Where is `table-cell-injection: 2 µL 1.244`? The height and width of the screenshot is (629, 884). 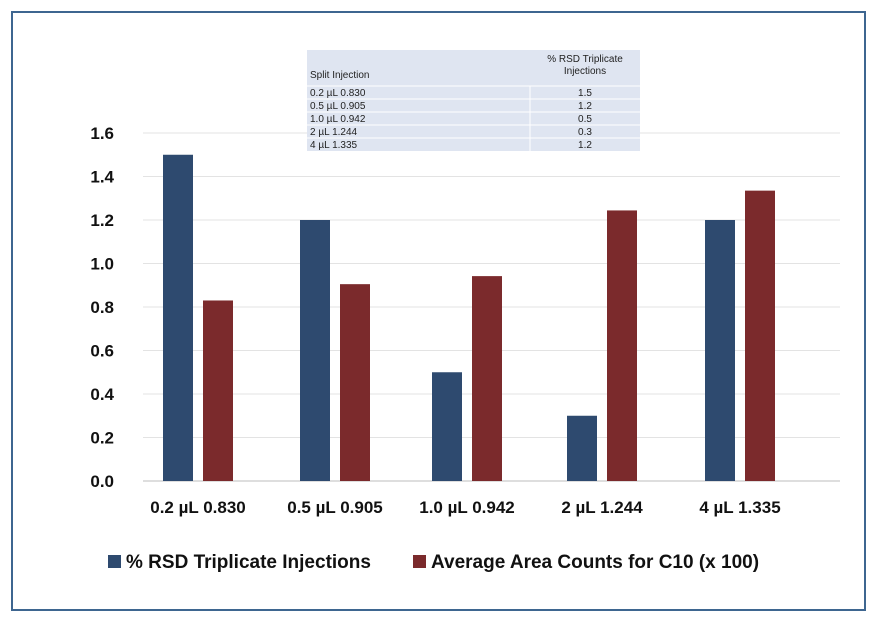
table-cell-injection: 2 µL 1.244 is located at coordinates (334, 132).